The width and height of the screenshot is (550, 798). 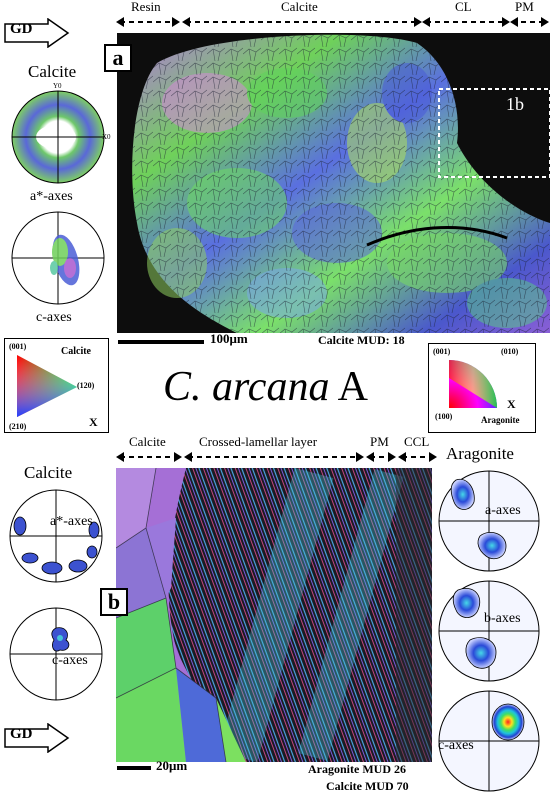 I want to click on pf-label-c-axes-top: c-axes, so click(x=54, y=317).